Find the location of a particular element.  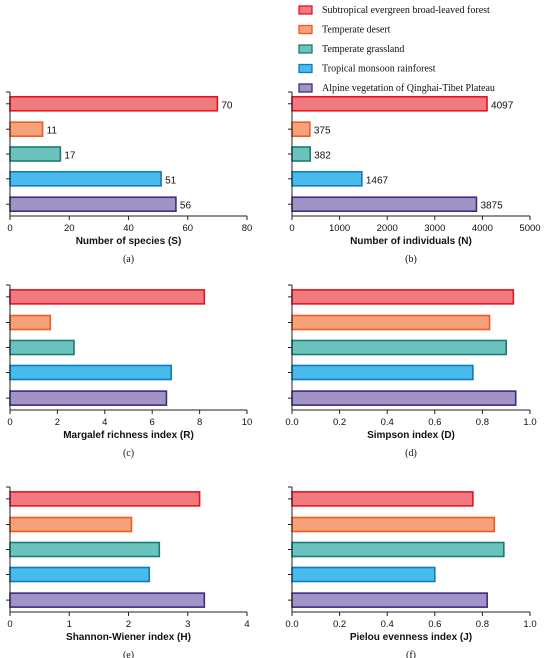

x-axis-label: Margalef richness index (R) is located at coordinates (128, 435).